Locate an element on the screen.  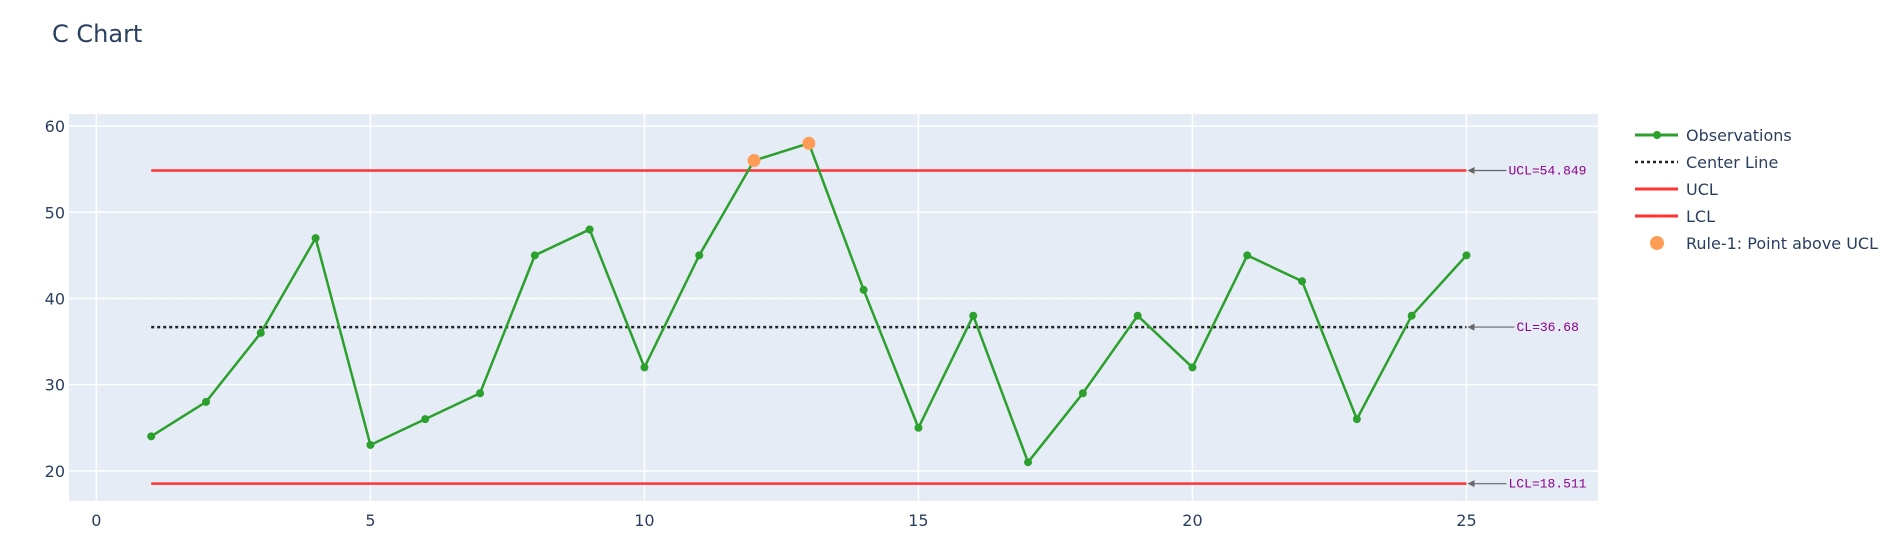
legend-label: Rule-1: Point above UCL is located at coordinates (1782, 243).